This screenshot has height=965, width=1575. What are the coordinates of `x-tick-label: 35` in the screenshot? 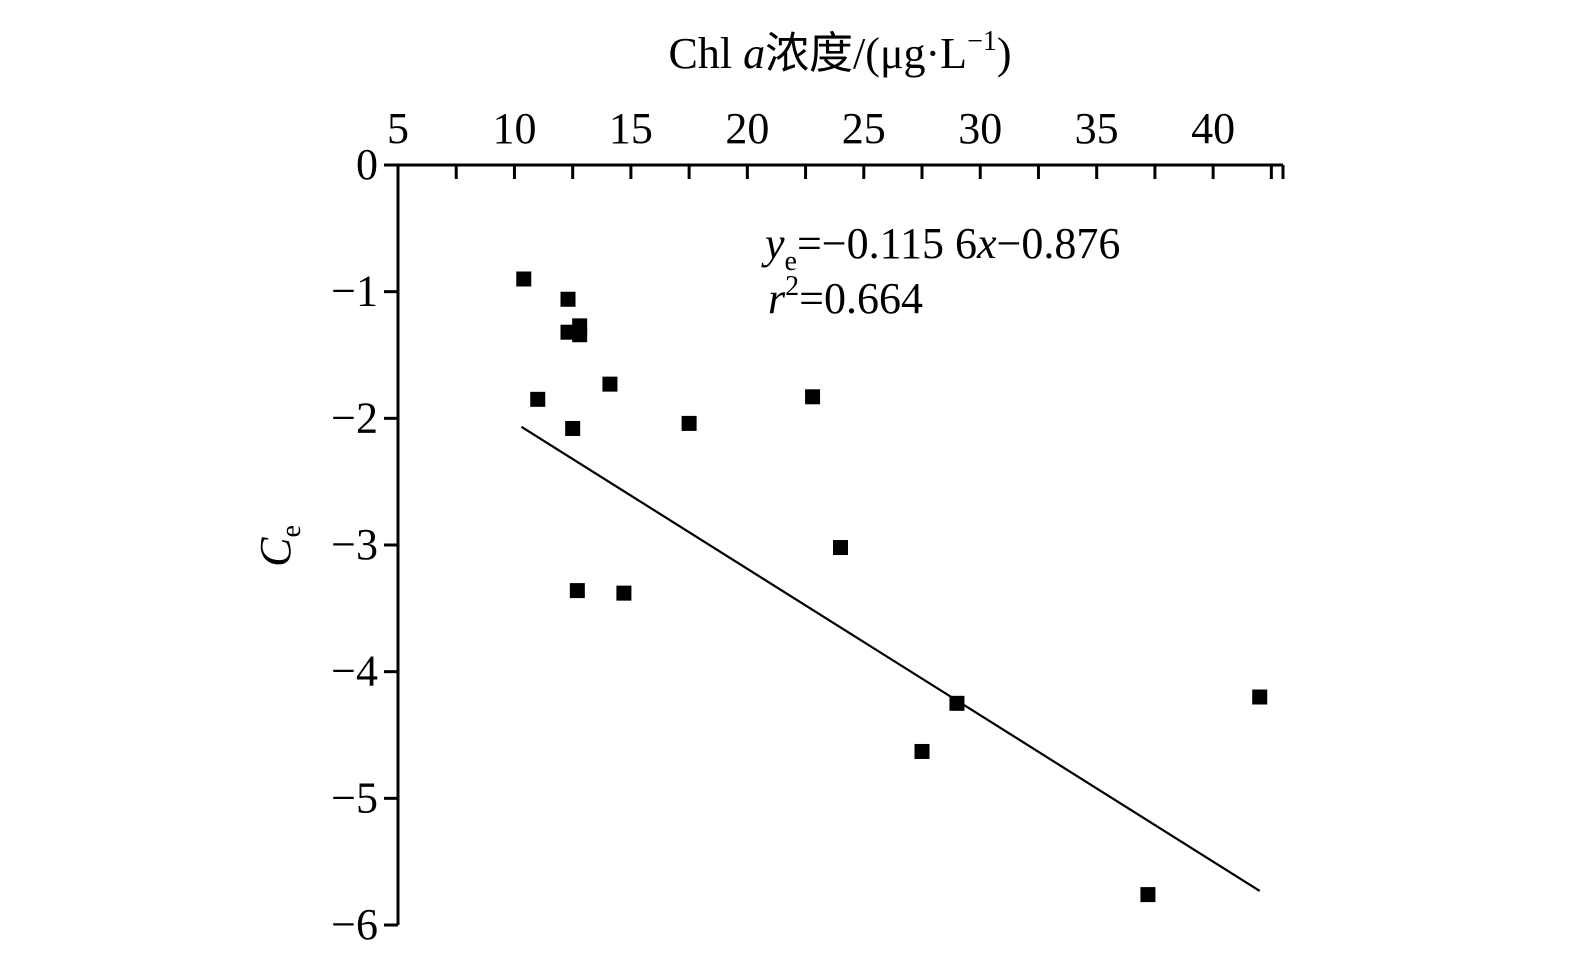 It's located at (1097, 128).